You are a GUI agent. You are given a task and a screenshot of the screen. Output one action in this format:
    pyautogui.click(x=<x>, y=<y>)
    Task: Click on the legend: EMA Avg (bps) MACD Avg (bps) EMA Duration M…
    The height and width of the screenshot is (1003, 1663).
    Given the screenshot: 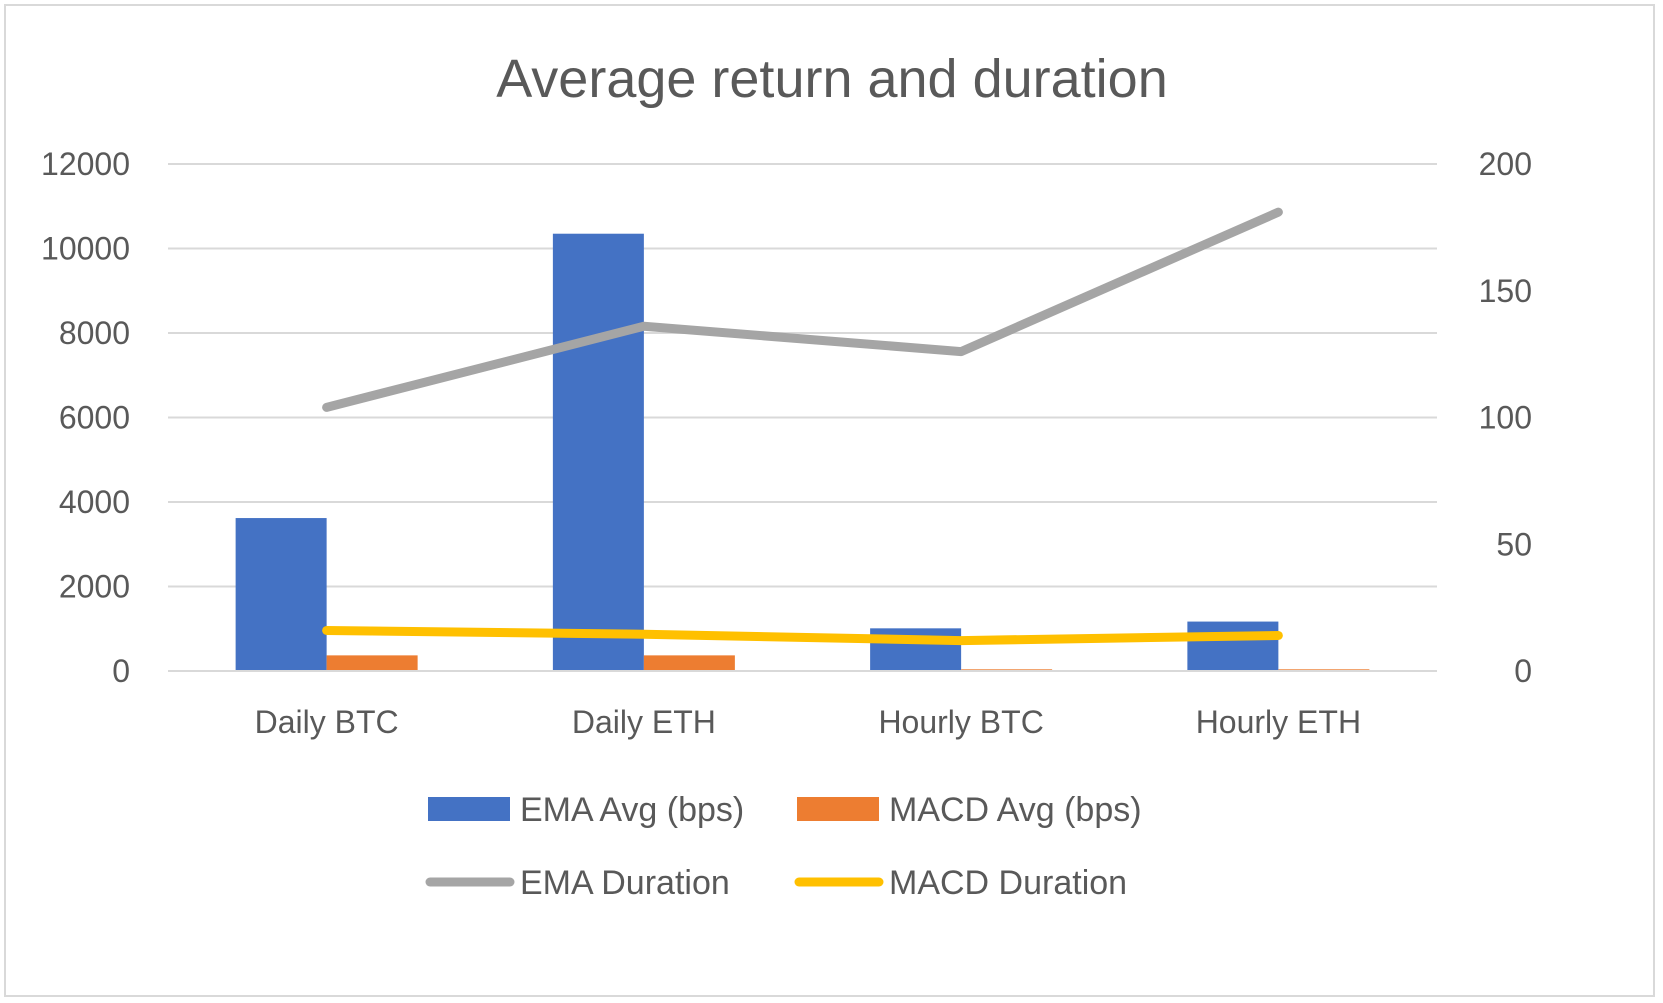 What is the action you would take?
    pyautogui.click(x=783, y=846)
    